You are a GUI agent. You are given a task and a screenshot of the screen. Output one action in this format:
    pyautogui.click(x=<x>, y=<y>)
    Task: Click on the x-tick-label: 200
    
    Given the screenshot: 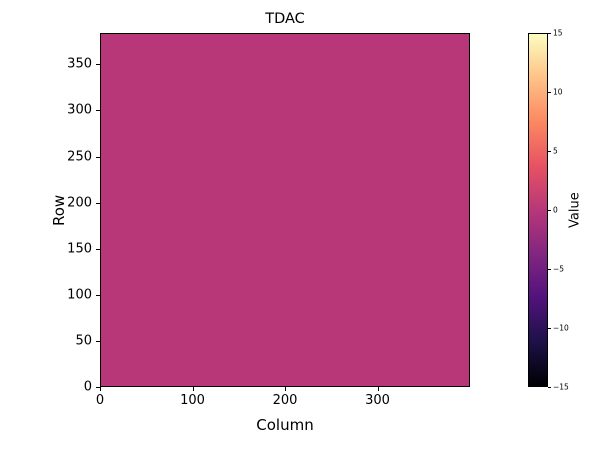 What is the action you would take?
    pyautogui.click(x=285, y=400)
    